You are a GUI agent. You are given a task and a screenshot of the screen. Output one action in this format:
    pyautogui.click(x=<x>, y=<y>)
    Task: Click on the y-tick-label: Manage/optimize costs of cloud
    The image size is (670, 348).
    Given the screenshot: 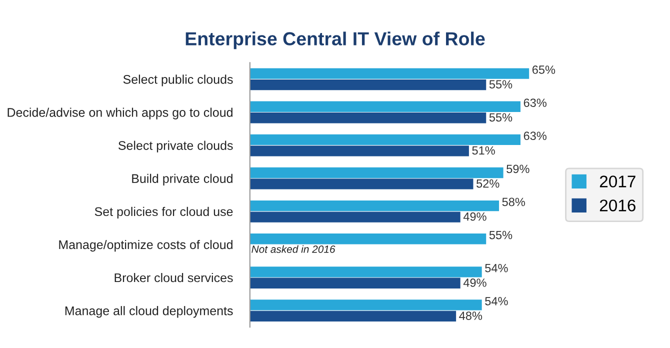 What is the action you would take?
    pyautogui.click(x=145, y=246)
    